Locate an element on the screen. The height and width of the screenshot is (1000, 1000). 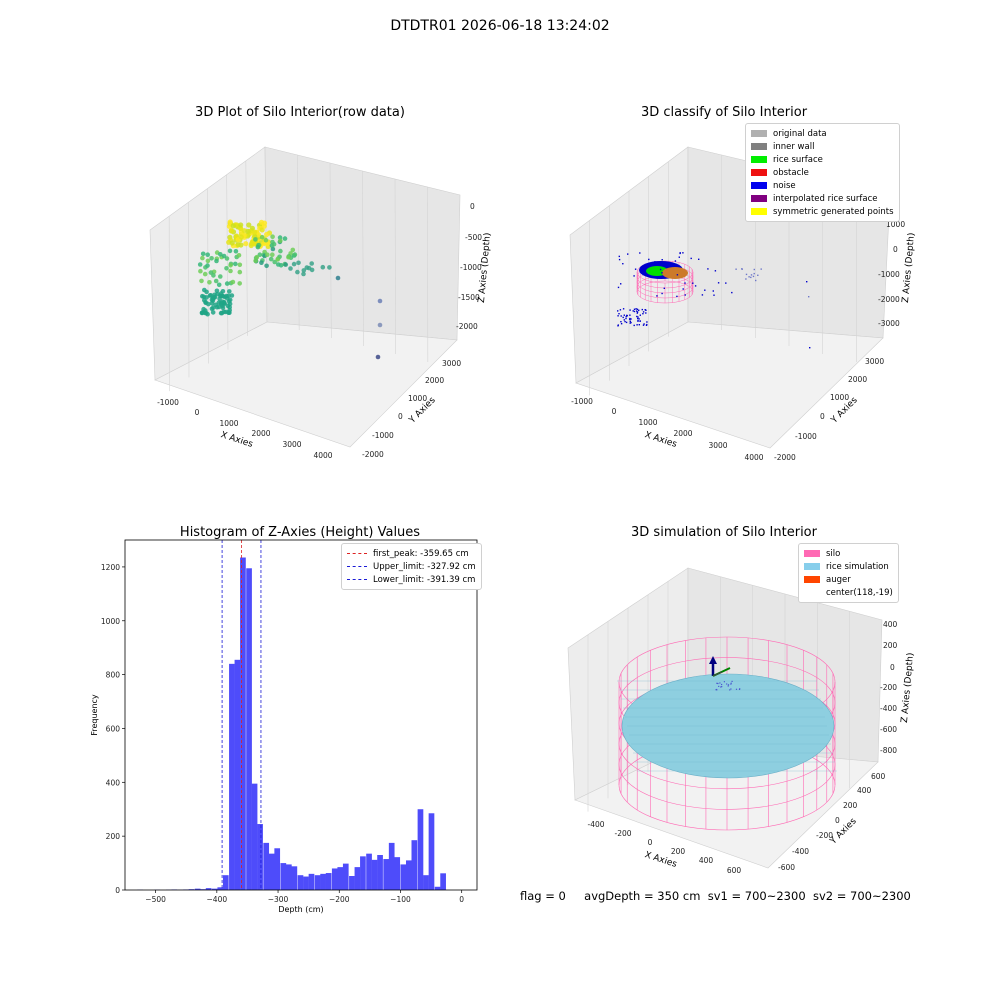
p1-ztick: -500 is located at coordinates (473, 237).